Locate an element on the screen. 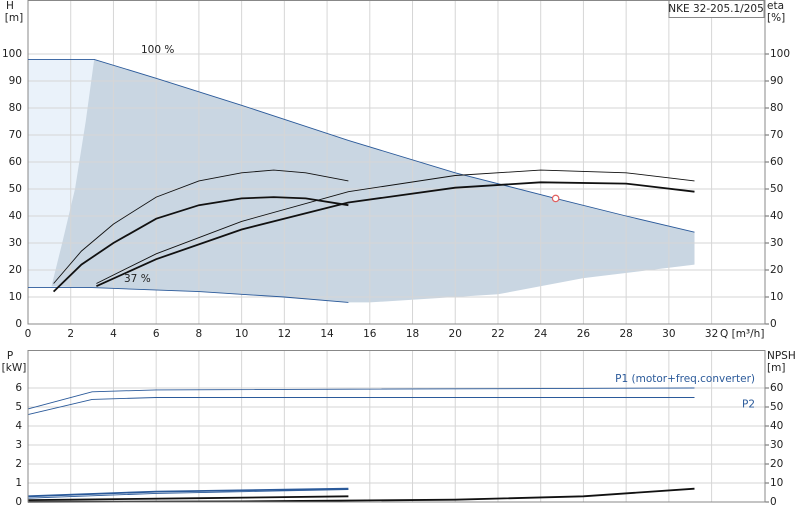 The width and height of the screenshot is (800, 520). y-tick-label: 1 is located at coordinates (18, 483).